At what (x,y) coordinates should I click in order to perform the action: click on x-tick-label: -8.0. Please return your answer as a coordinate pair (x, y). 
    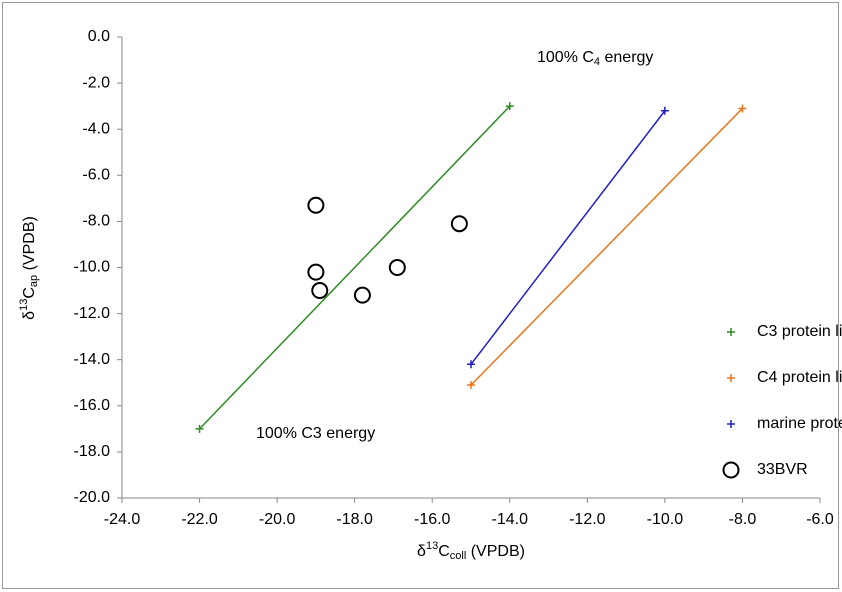
    Looking at the image, I should click on (743, 519).